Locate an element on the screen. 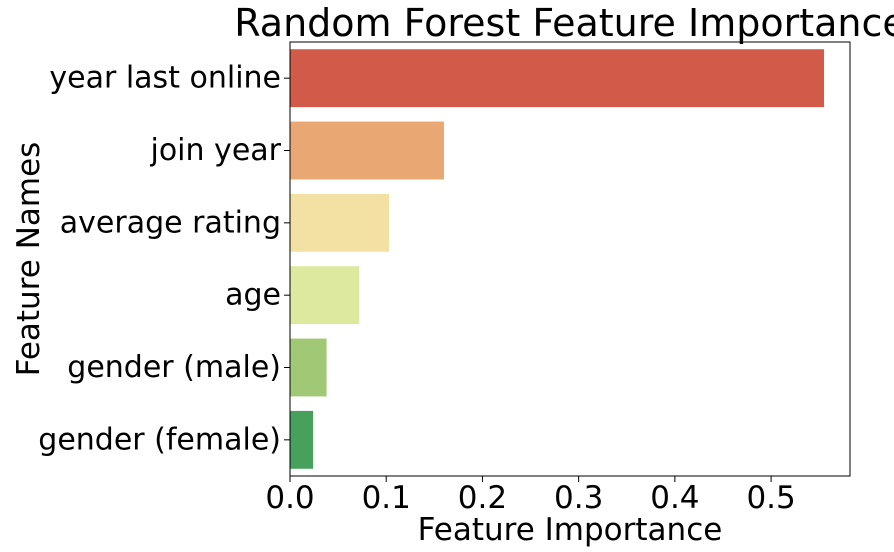 The image size is (894, 552). y-tick-label: average rating is located at coordinates (170, 222).